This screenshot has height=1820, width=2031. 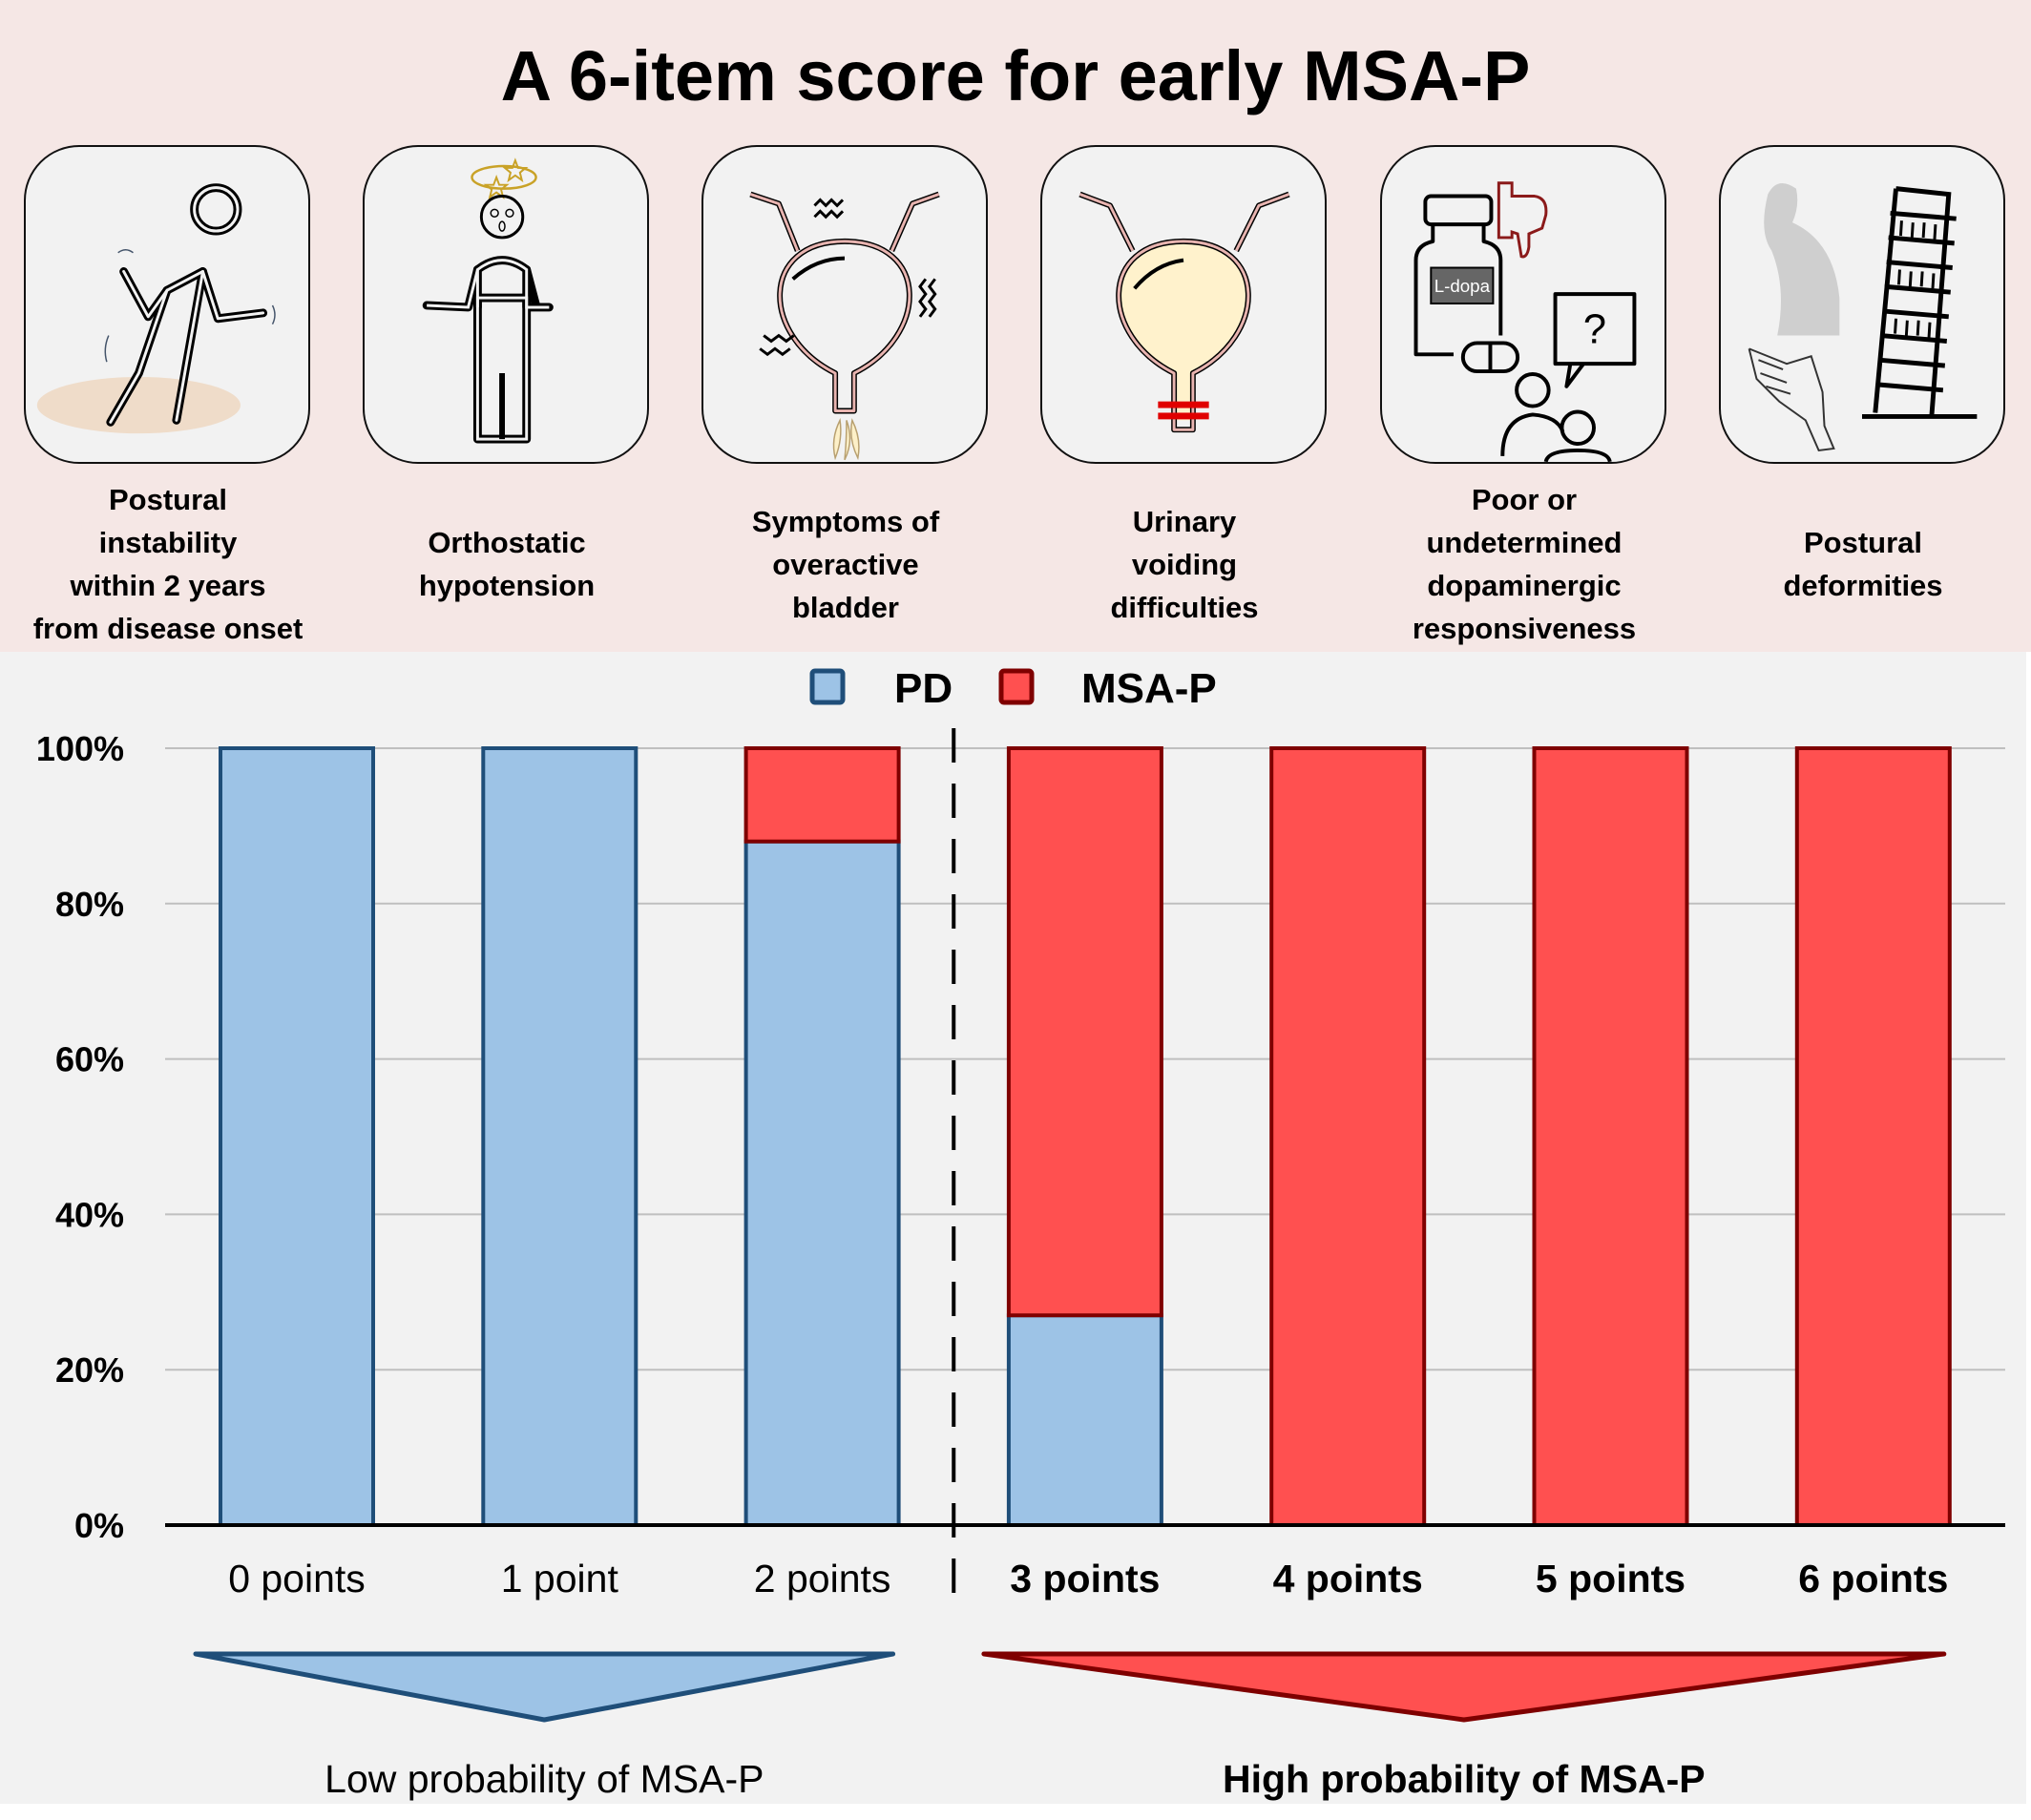 What do you see at coordinates (1863, 317) in the screenshot?
I see `leaning-tower-posture-icon` at bounding box center [1863, 317].